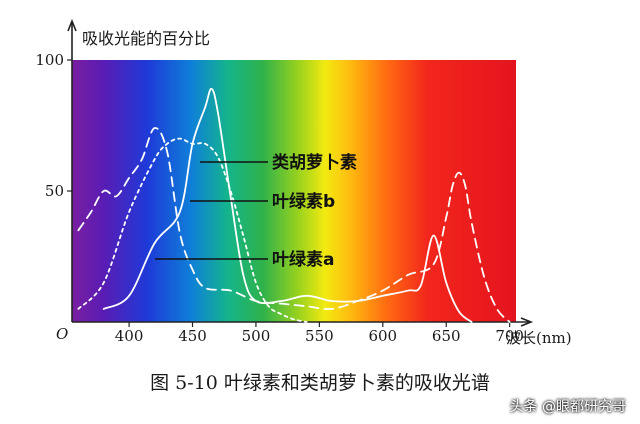 This screenshot has width=640, height=424. I want to click on y-tick-label: 100, so click(49, 60).